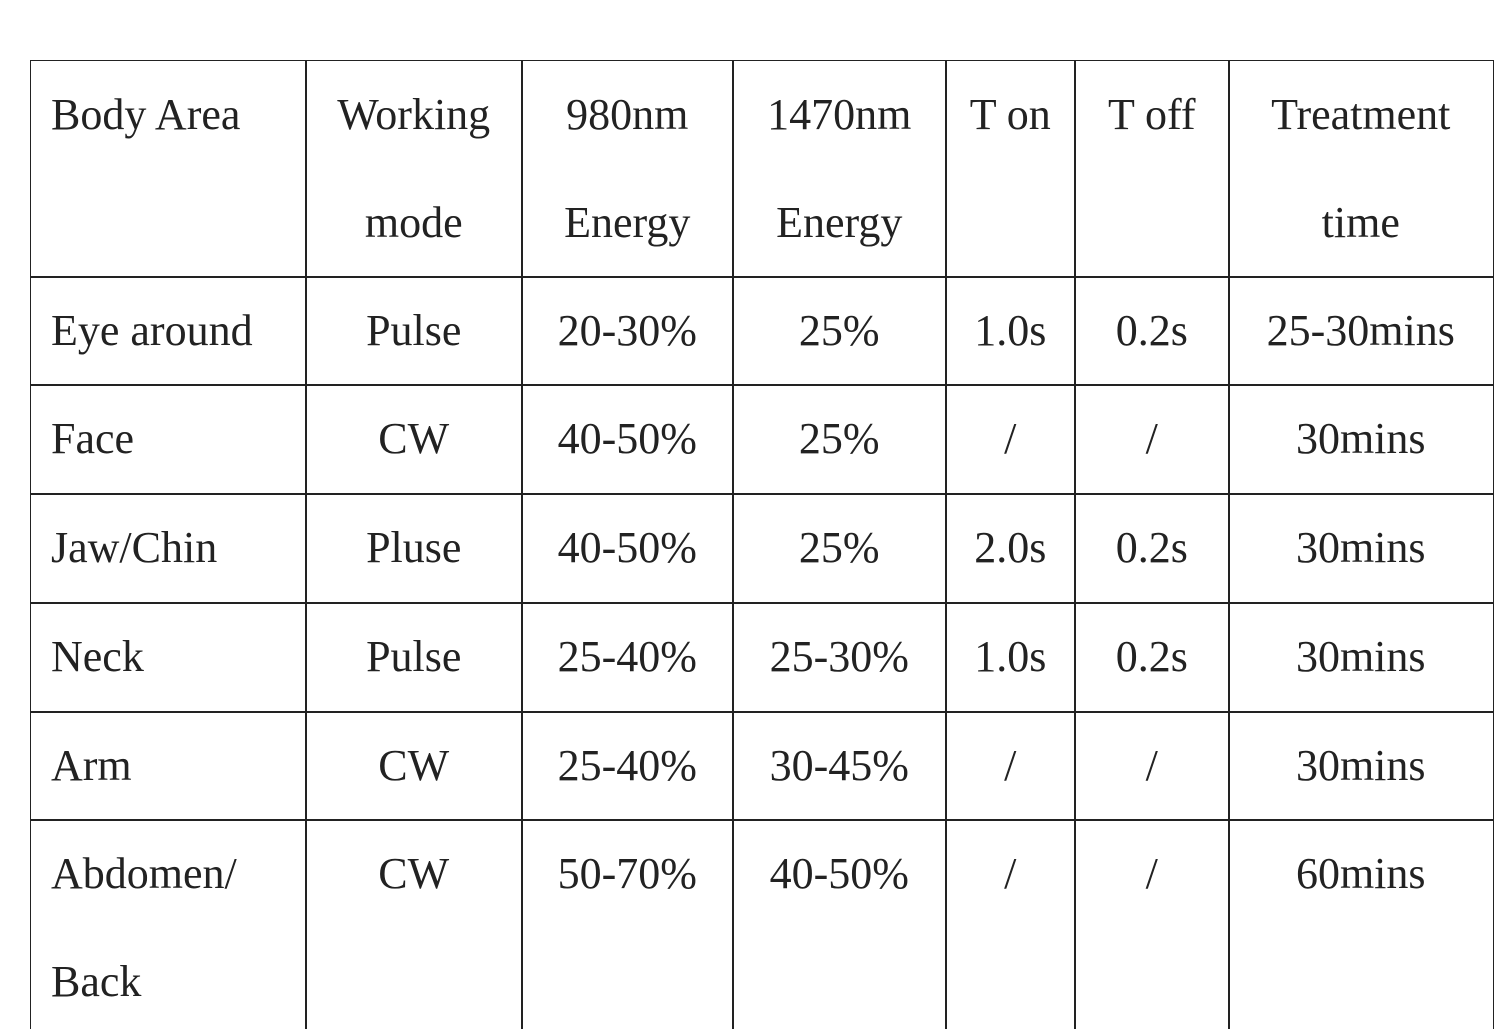  What do you see at coordinates (168, 548) in the screenshot?
I see `table-cell: Jaw/Chin` at bounding box center [168, 548].